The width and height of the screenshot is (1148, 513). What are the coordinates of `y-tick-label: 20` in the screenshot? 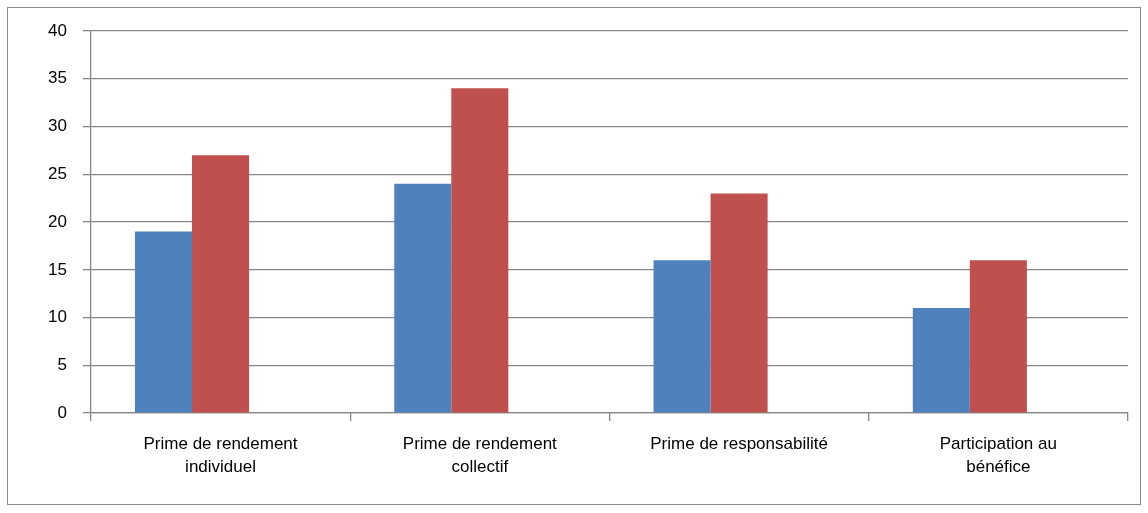 It's located at (57, 221).